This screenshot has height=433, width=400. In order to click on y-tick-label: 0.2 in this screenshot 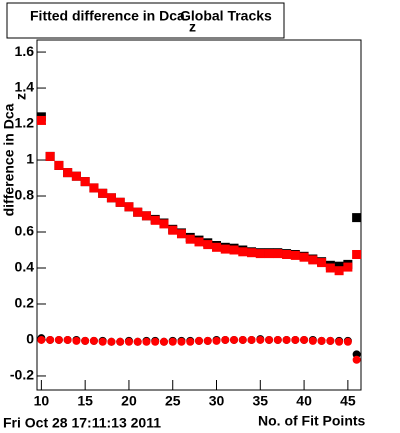, I will do `click(25, 303)`.